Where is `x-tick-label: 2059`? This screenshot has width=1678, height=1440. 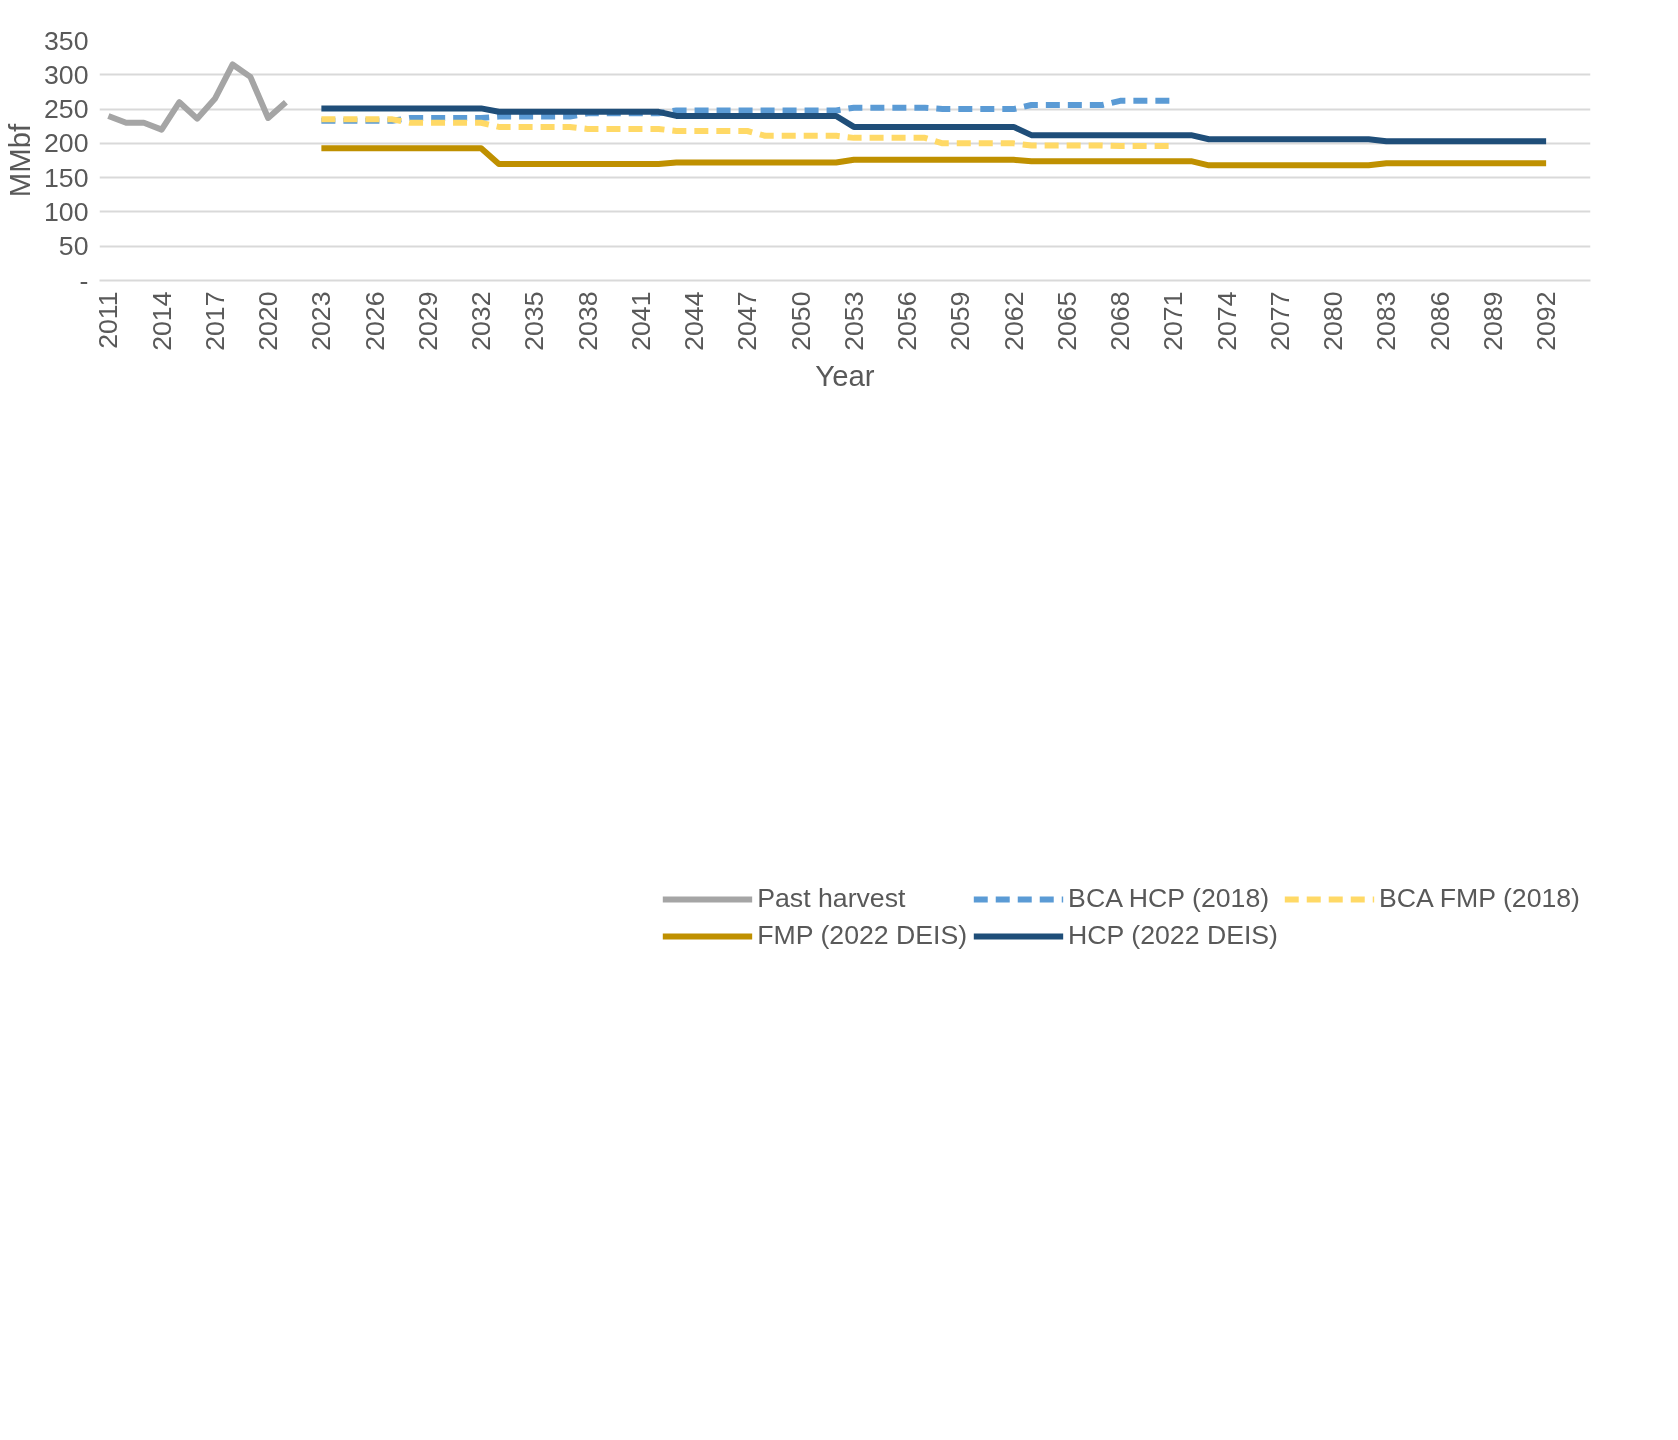
x-tick-label: 2059 is located at coordinates (960, 321).